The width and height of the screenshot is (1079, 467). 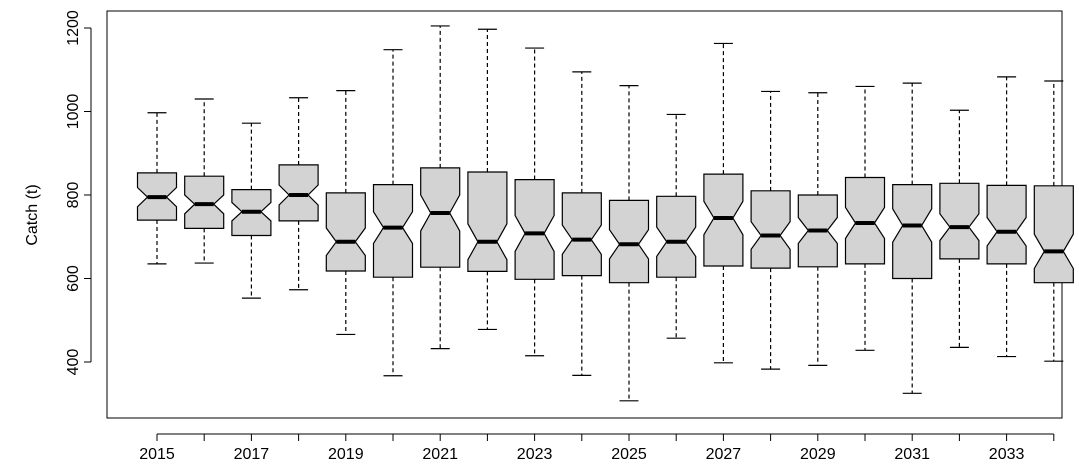 What do you see at coordinates (723, 220) in the screenshot?
I see `box-body-2027` at bounding box center [723, 220].